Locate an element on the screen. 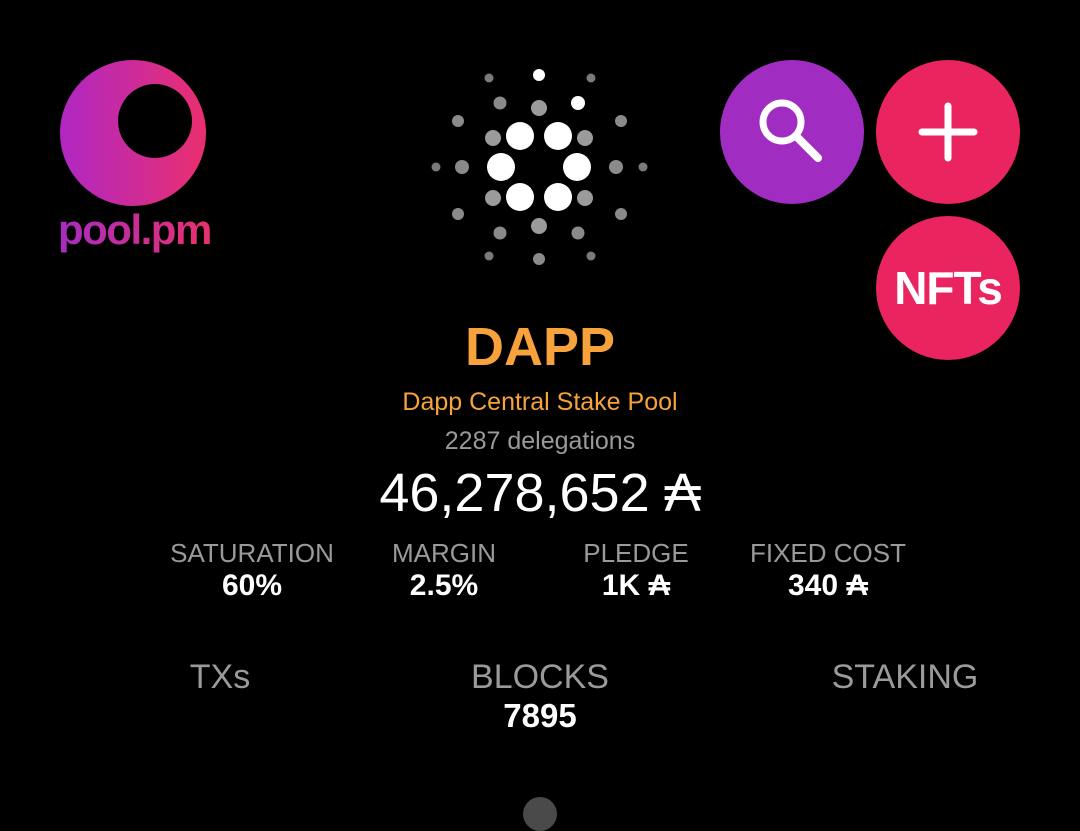 Image resolution: width=1080 pixels, height=831 pixels. scroll-indicator is located at coordinates (540, 814).